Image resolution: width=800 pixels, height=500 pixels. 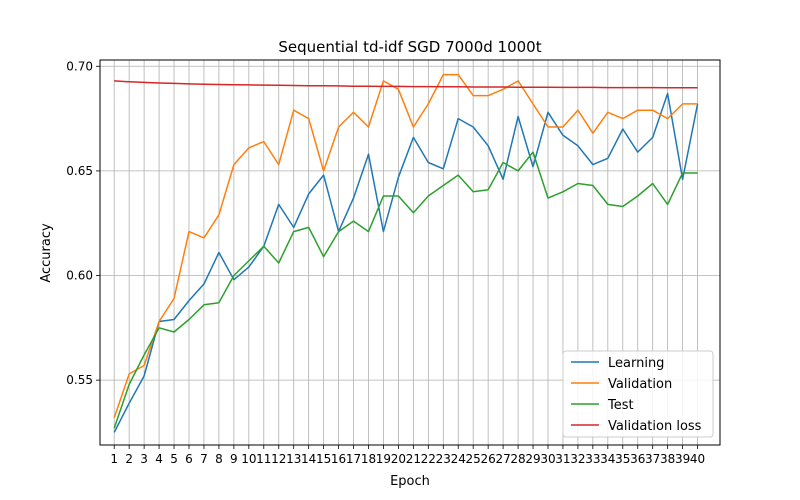 I want to click on x-tick-label: 12, so click(x=278, y=459).